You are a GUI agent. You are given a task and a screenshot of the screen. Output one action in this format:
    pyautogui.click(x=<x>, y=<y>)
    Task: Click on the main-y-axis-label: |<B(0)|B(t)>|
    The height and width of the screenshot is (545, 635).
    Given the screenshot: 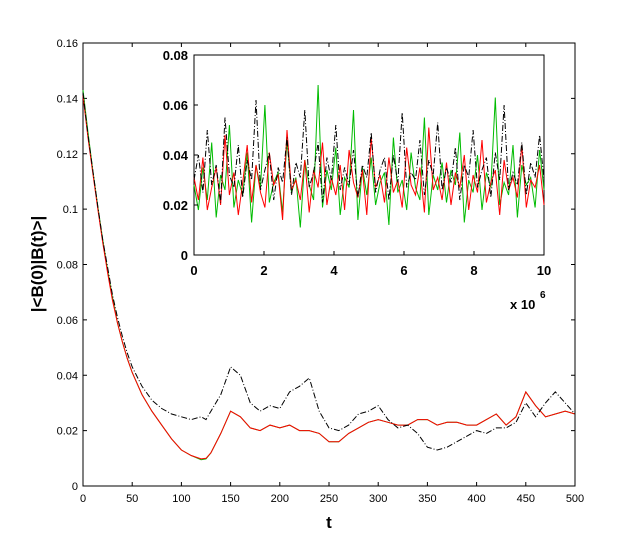 What is the action you would take?
    pyautogui.click(x=37, y=264)
    